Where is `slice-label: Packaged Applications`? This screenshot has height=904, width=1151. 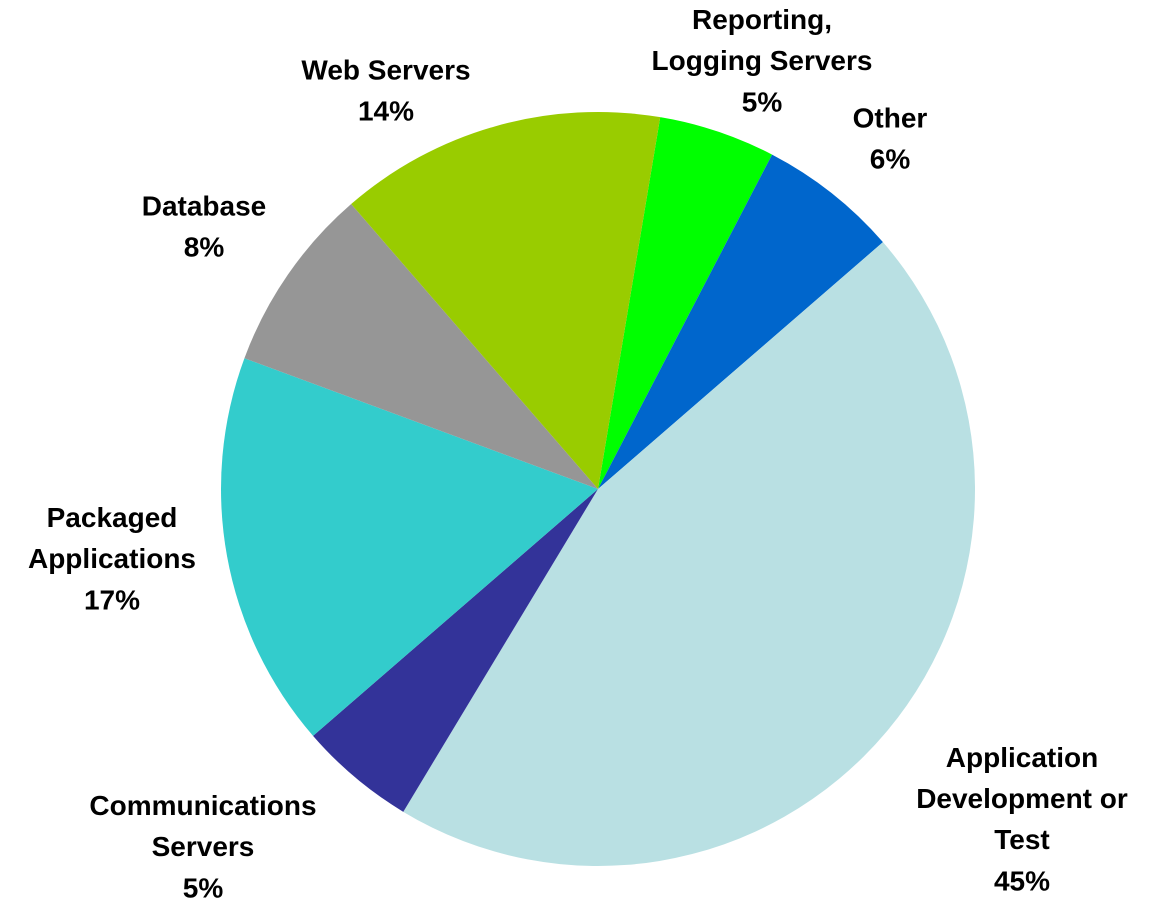 slice-label: Packaged Applications is located at coordinates (112, 538).